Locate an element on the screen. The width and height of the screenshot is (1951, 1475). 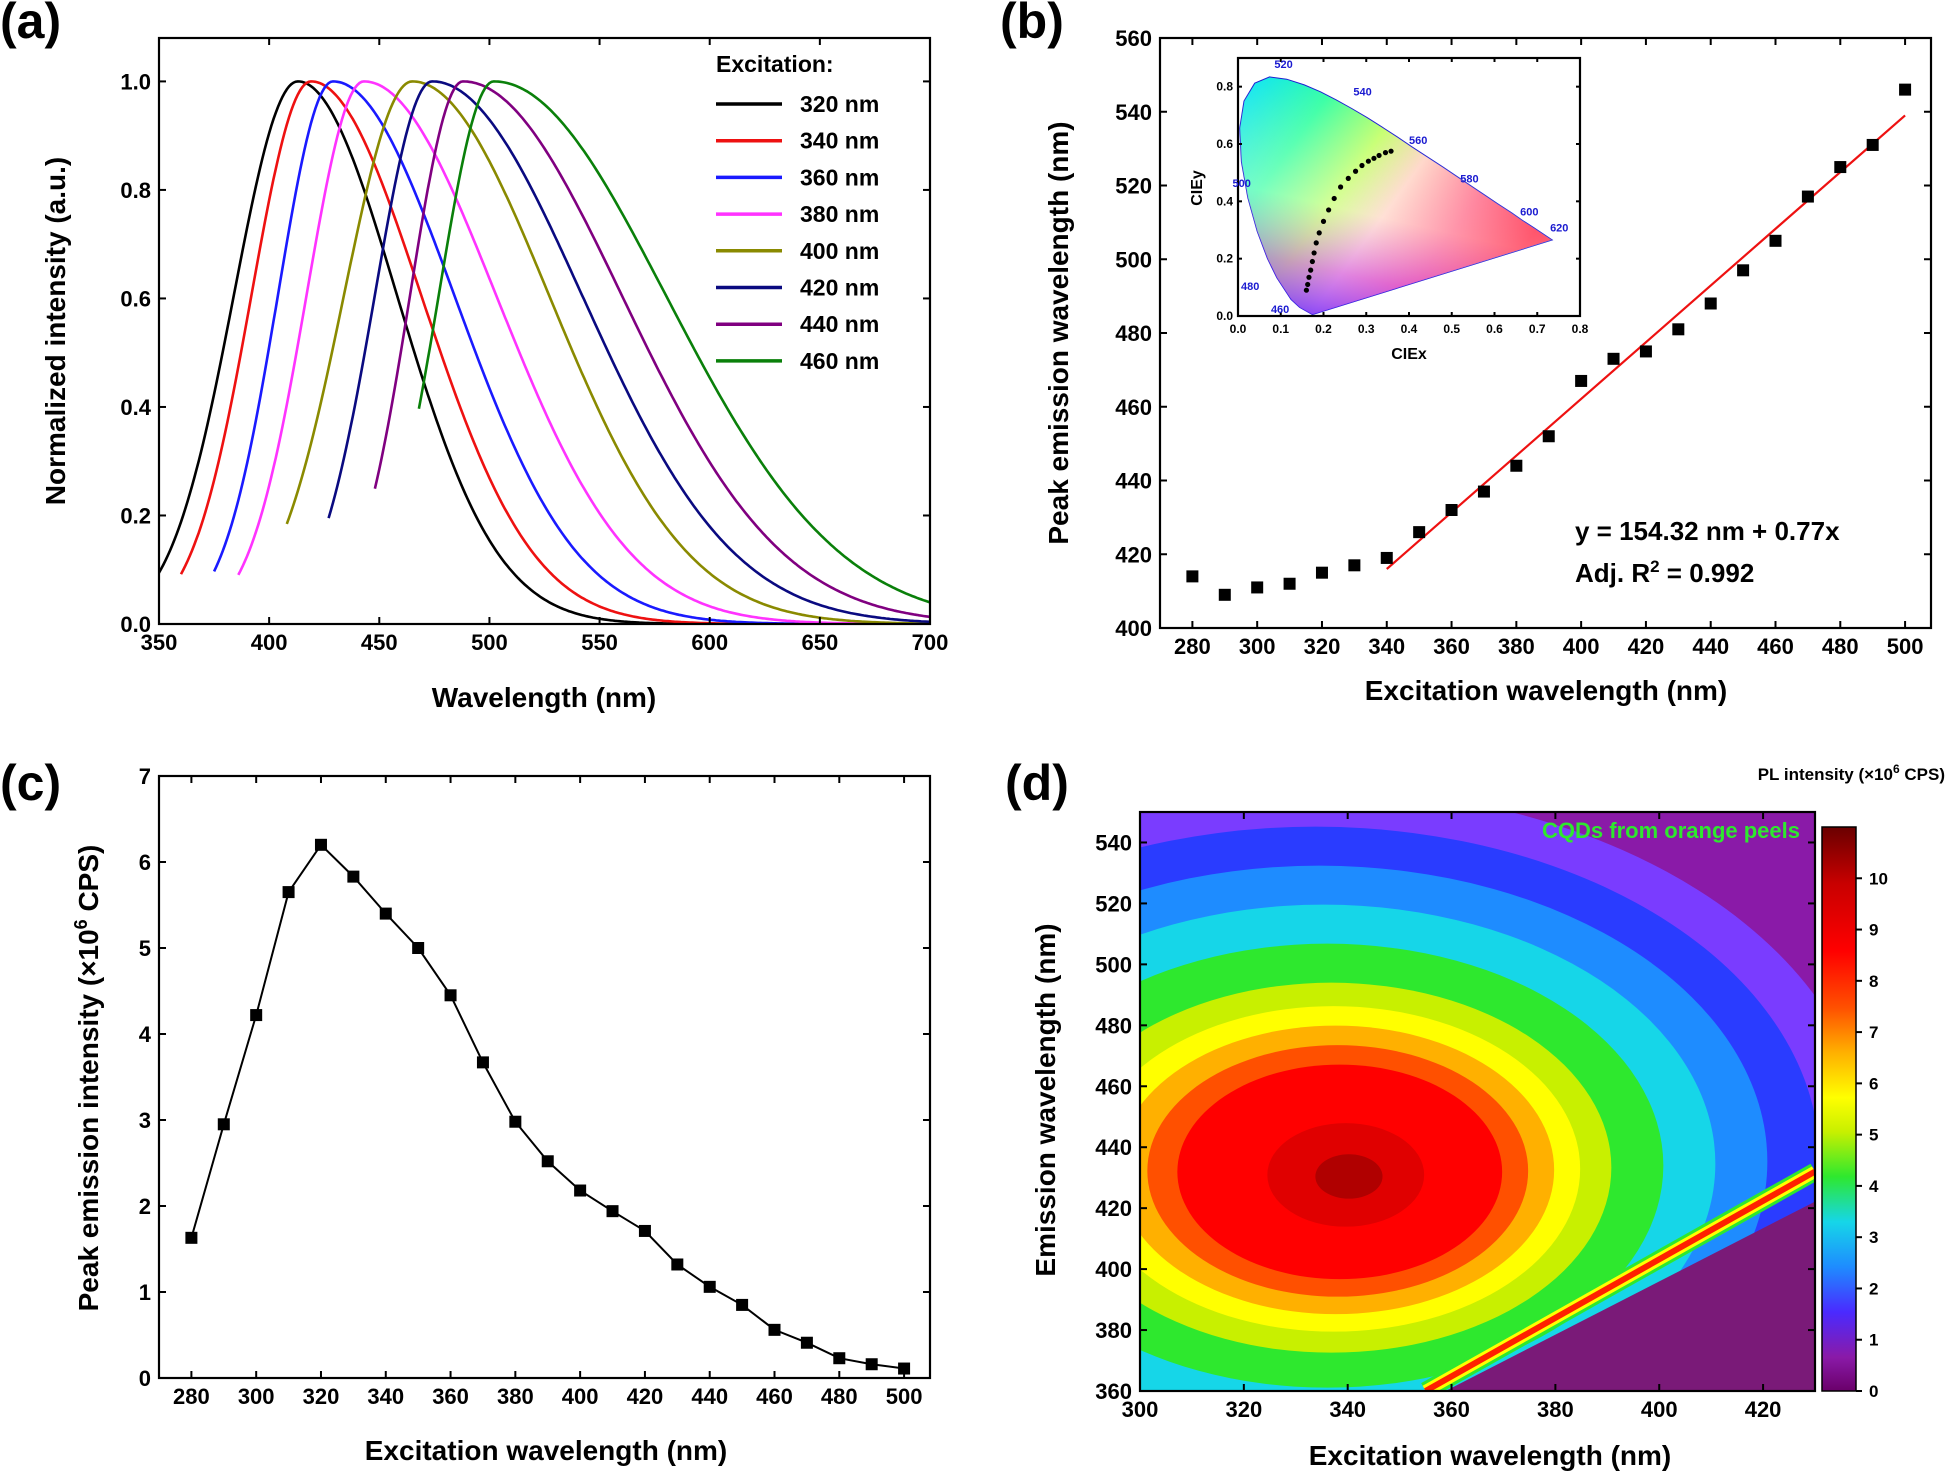
panel-d-yticks: 360 380 400 420 440 460 480 500 520 540 is located at coordinates (1455, 1117).